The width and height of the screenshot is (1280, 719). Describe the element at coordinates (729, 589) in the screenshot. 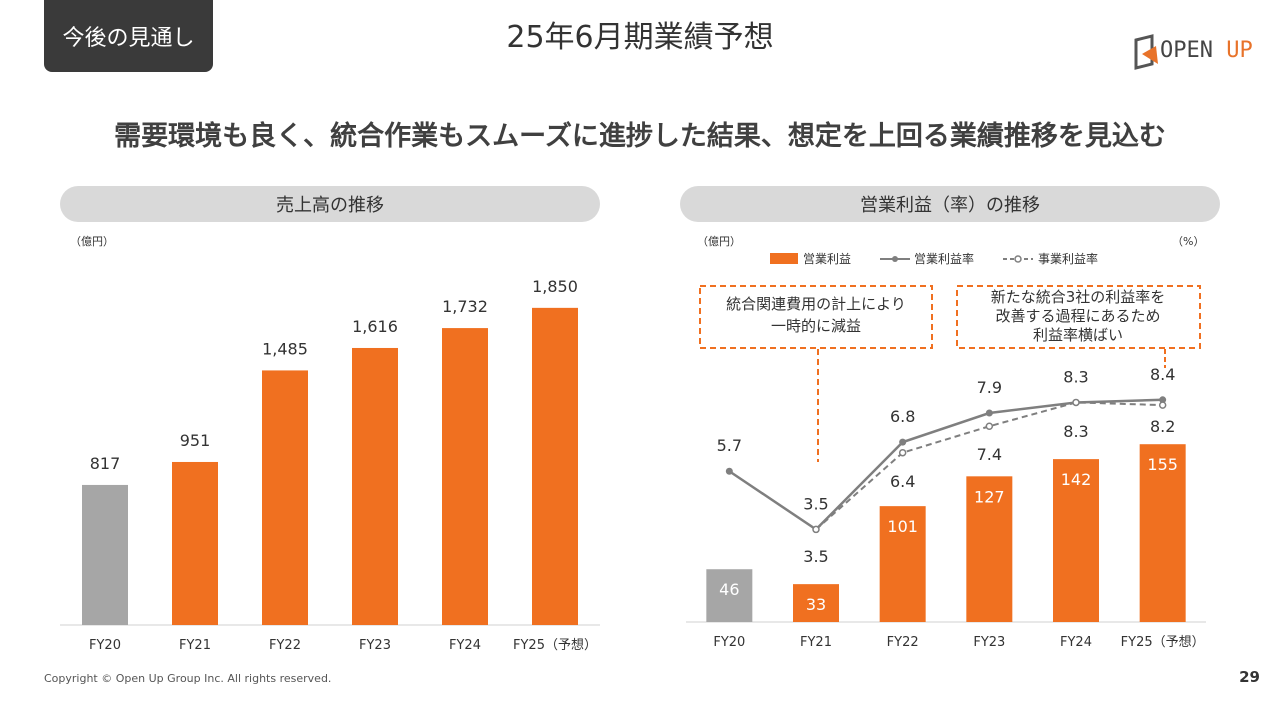

I see `profit-bar-label: 46` at that location.